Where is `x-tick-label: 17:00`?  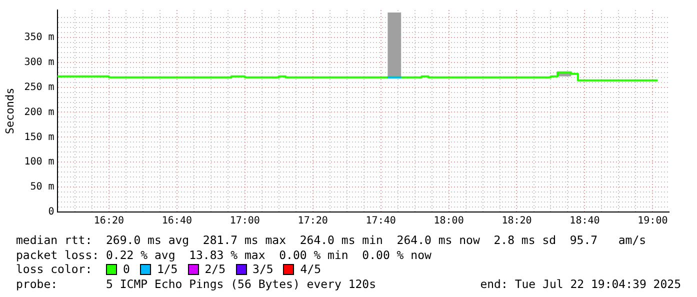 x-tick-label: 17:00 is located at coordinates (245, 221).